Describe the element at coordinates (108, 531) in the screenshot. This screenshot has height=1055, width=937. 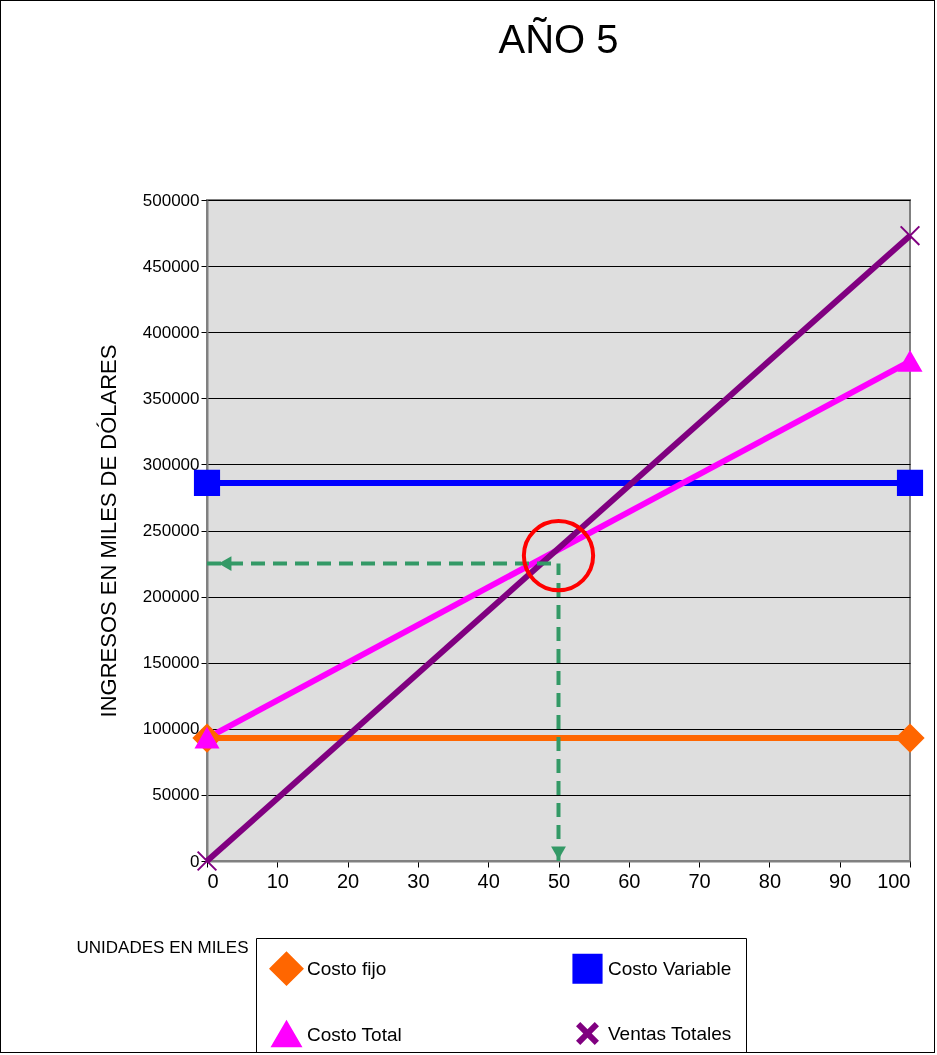
I see `y-axis-title: INGRESOS EN MILES DE DÓLARES` at that location.